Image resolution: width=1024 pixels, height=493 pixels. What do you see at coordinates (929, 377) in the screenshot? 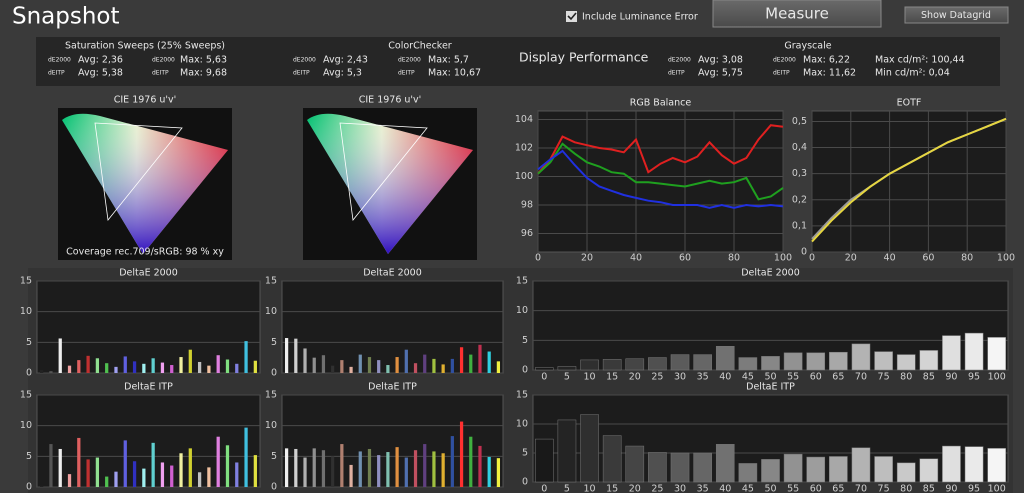
I see `x-tick-label: 85` at bounding box center [929, 377].